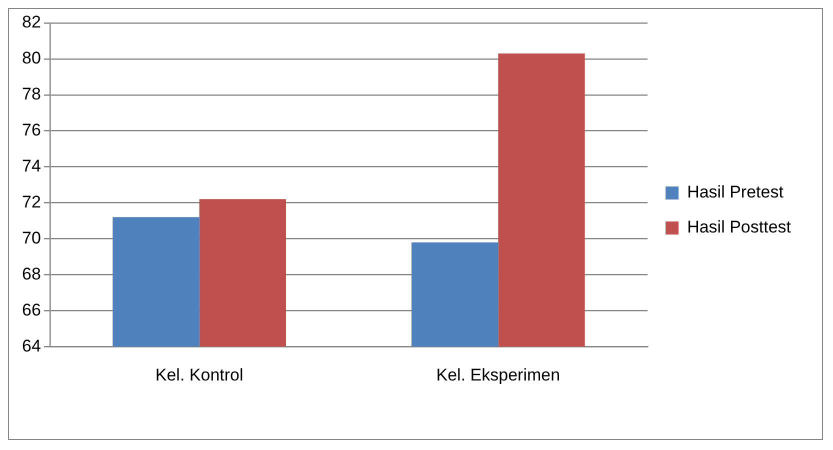 The image size is (833, 450). Describe the element at coordinates (31, 94) in the screenshot. I see `y-tick-label: 78` at that location.